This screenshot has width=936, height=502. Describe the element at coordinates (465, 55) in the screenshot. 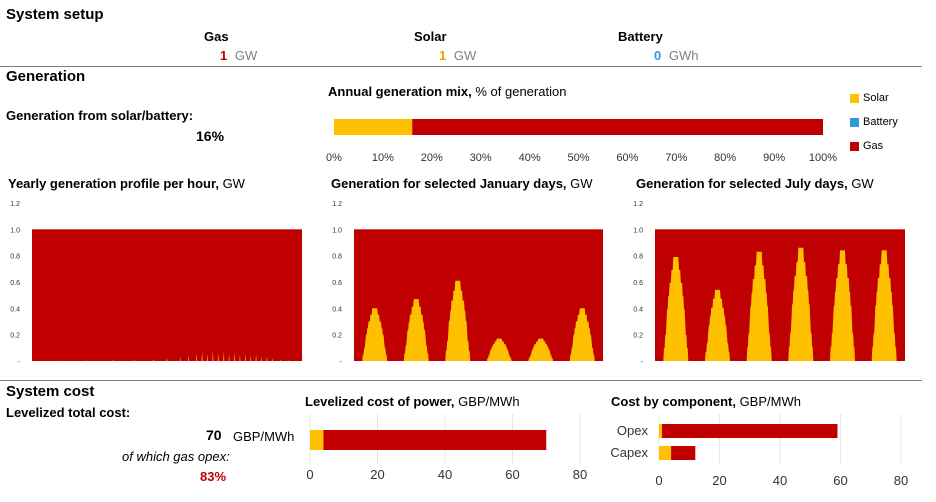

I see `solar-capacity-unit: GW` at that location.